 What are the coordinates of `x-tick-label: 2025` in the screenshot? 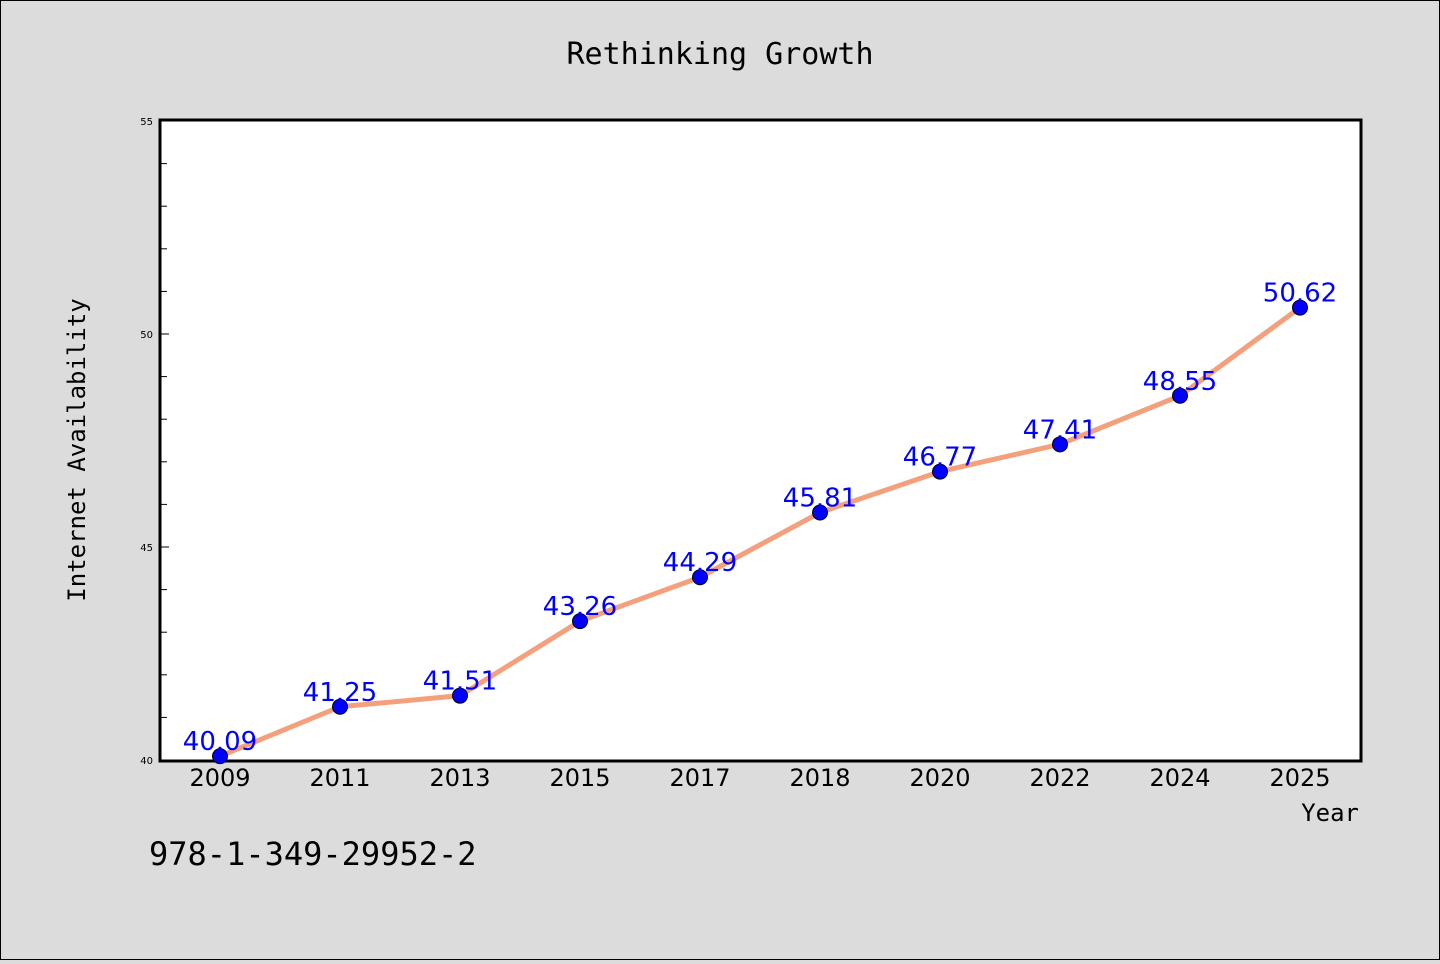 It's located at (1299, 778).